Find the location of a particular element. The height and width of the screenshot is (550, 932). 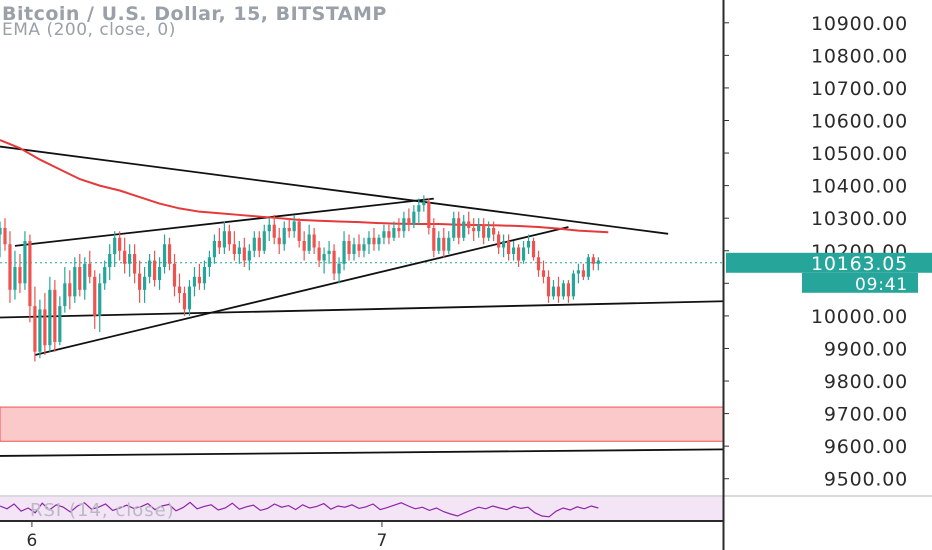

rsi-label: RSI (14, close) is located at coordinates (102, 510).